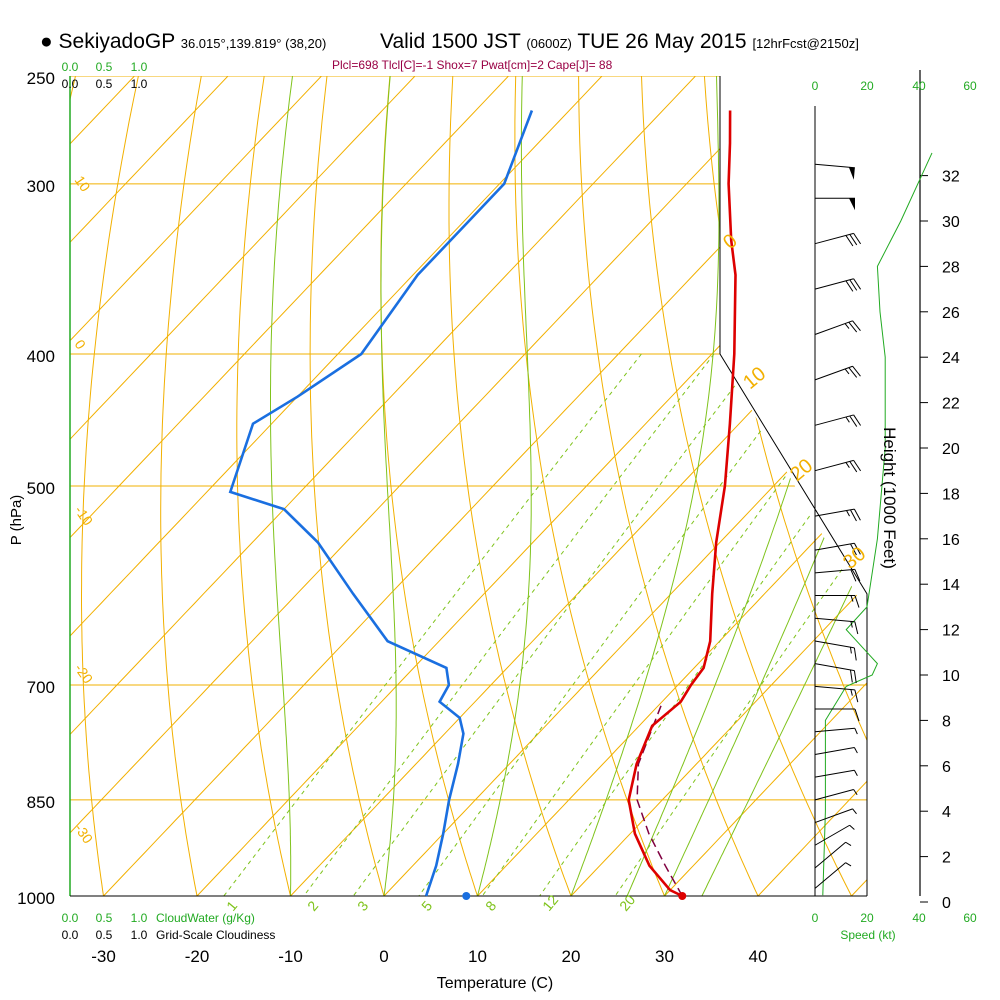  I want to click on wind-speed-profile, so click(877, 524).